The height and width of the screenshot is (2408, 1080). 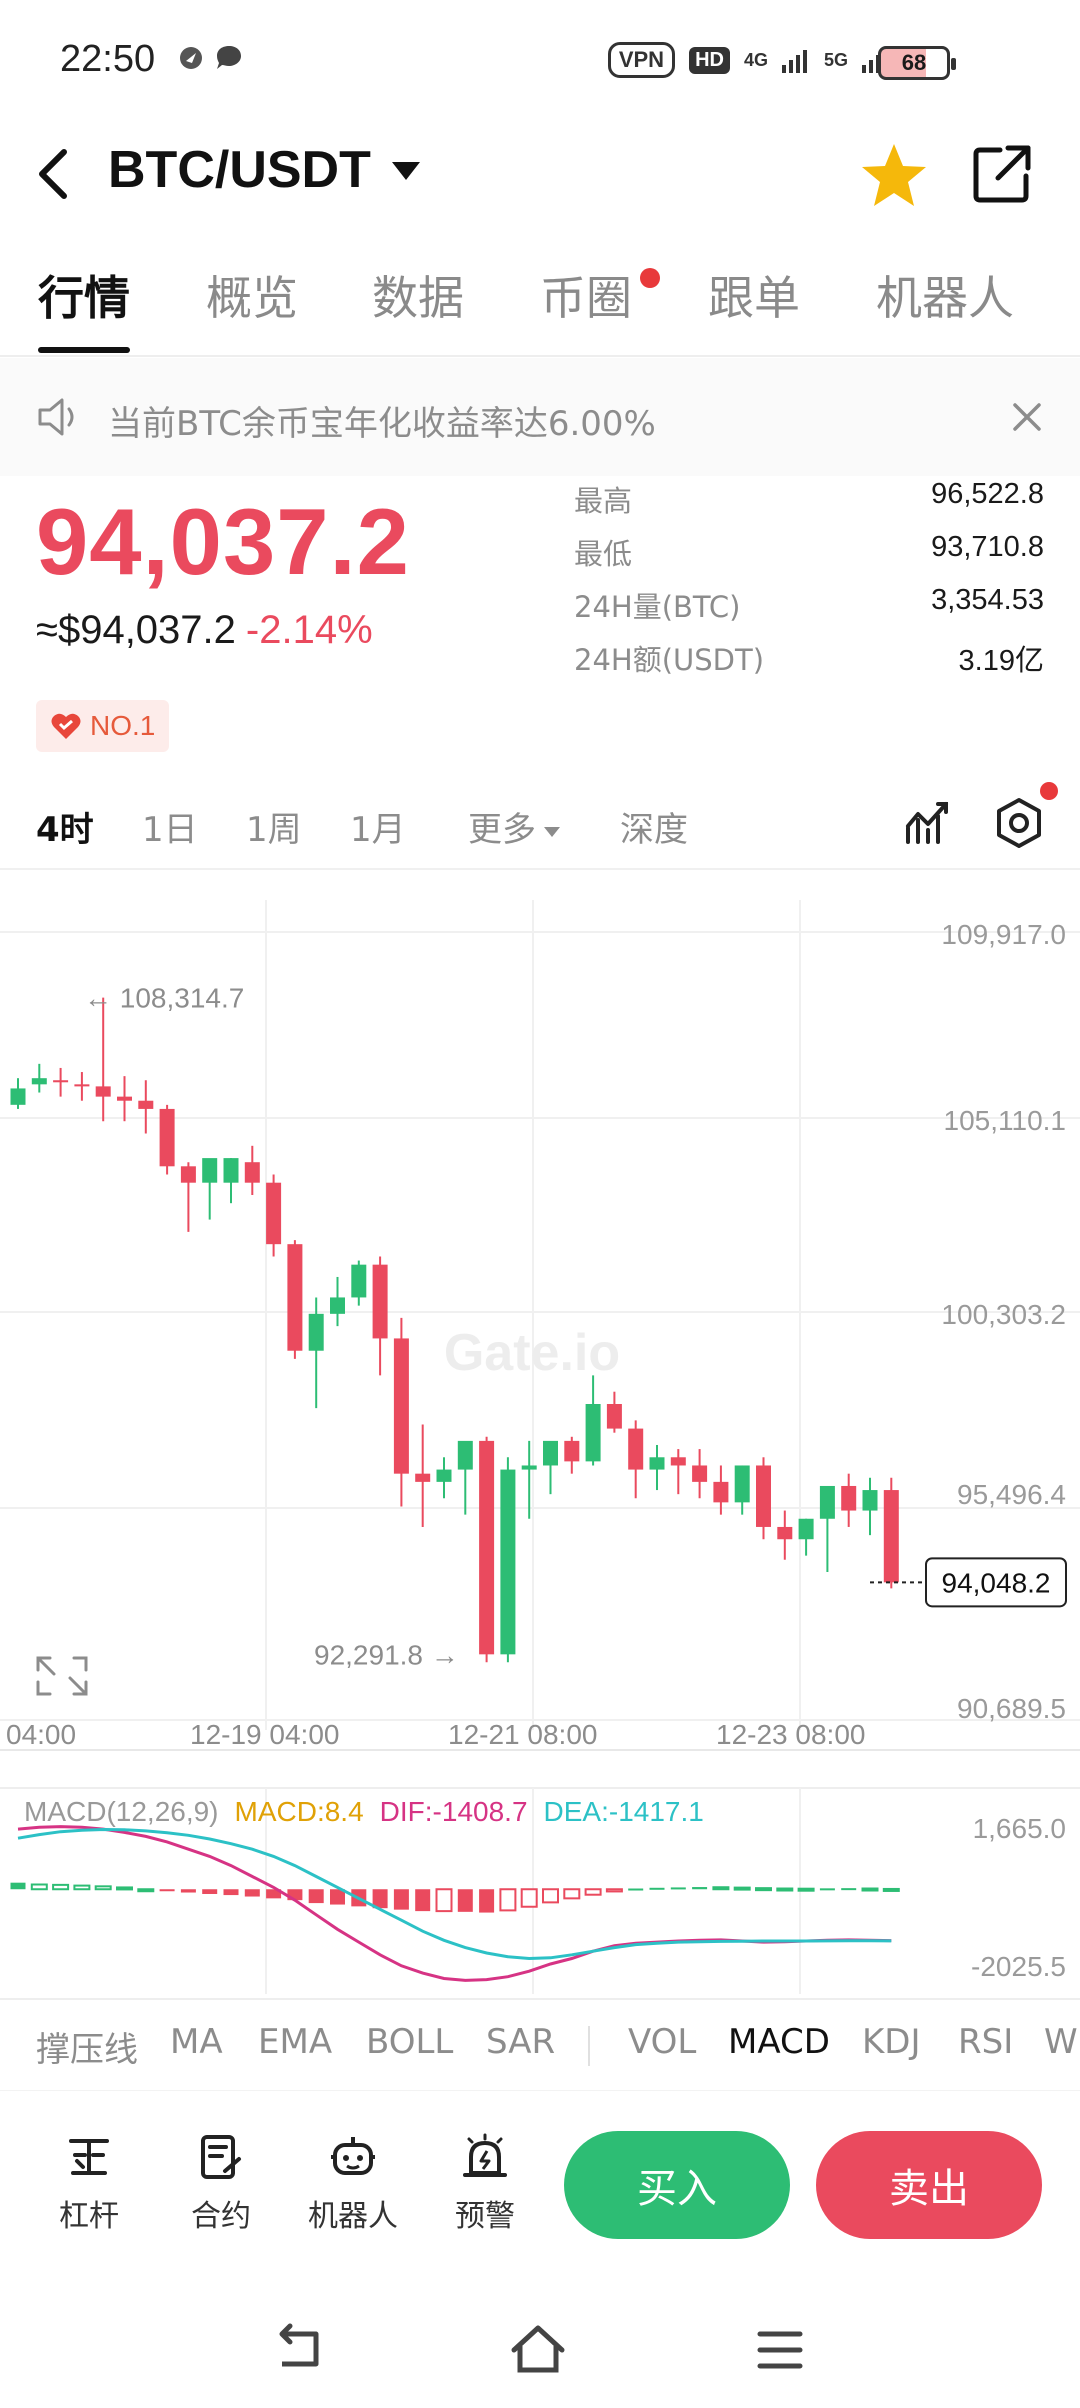 I want to click on settings-icon, so click(x=1019, y=823).